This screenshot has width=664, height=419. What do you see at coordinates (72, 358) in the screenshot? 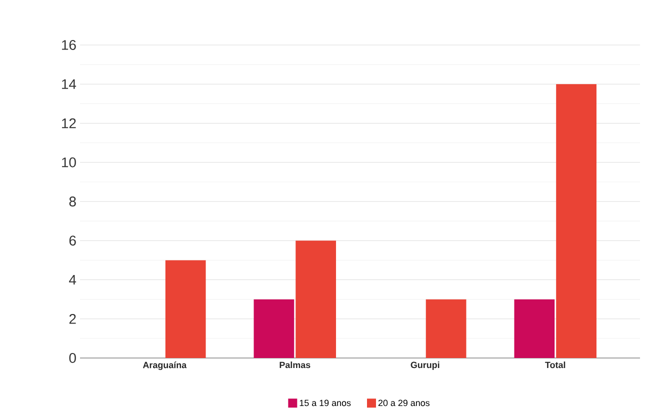
I see `y-tick-label: 0` at bounding box center [72, 358].